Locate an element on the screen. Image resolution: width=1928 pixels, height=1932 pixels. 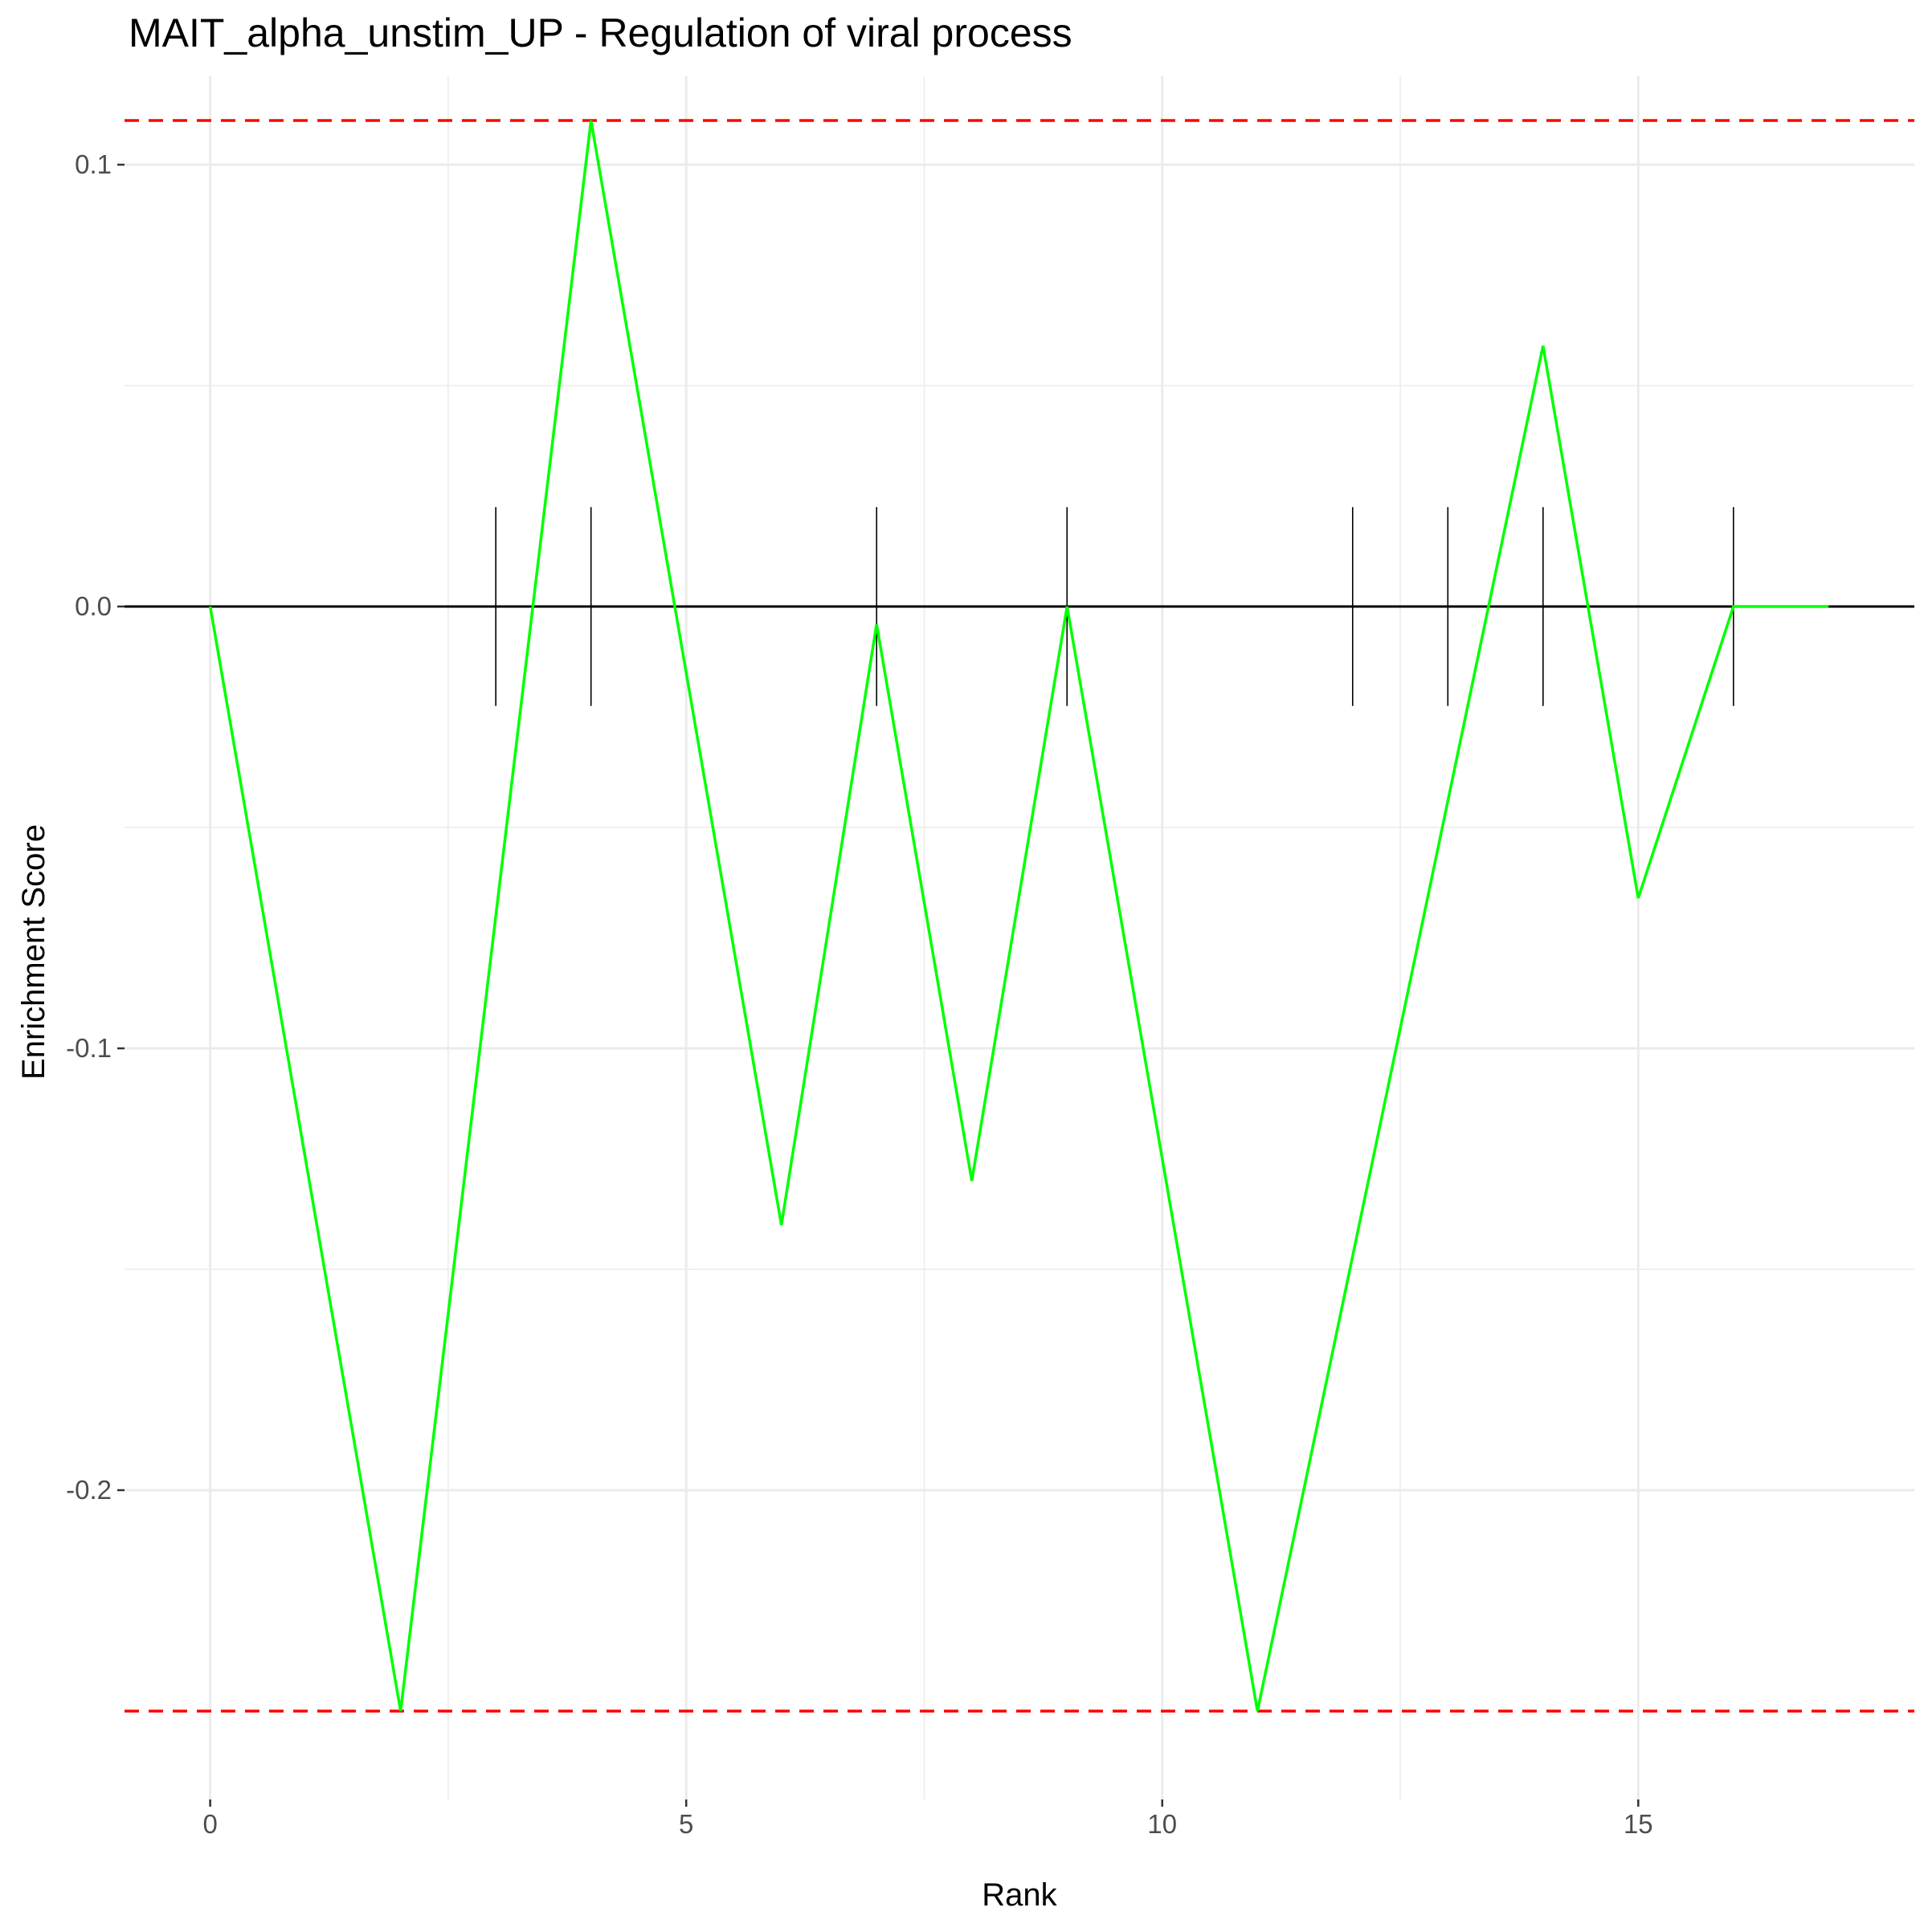
y-axis-title: Enrichment Score is located at coordinates (33, 952).